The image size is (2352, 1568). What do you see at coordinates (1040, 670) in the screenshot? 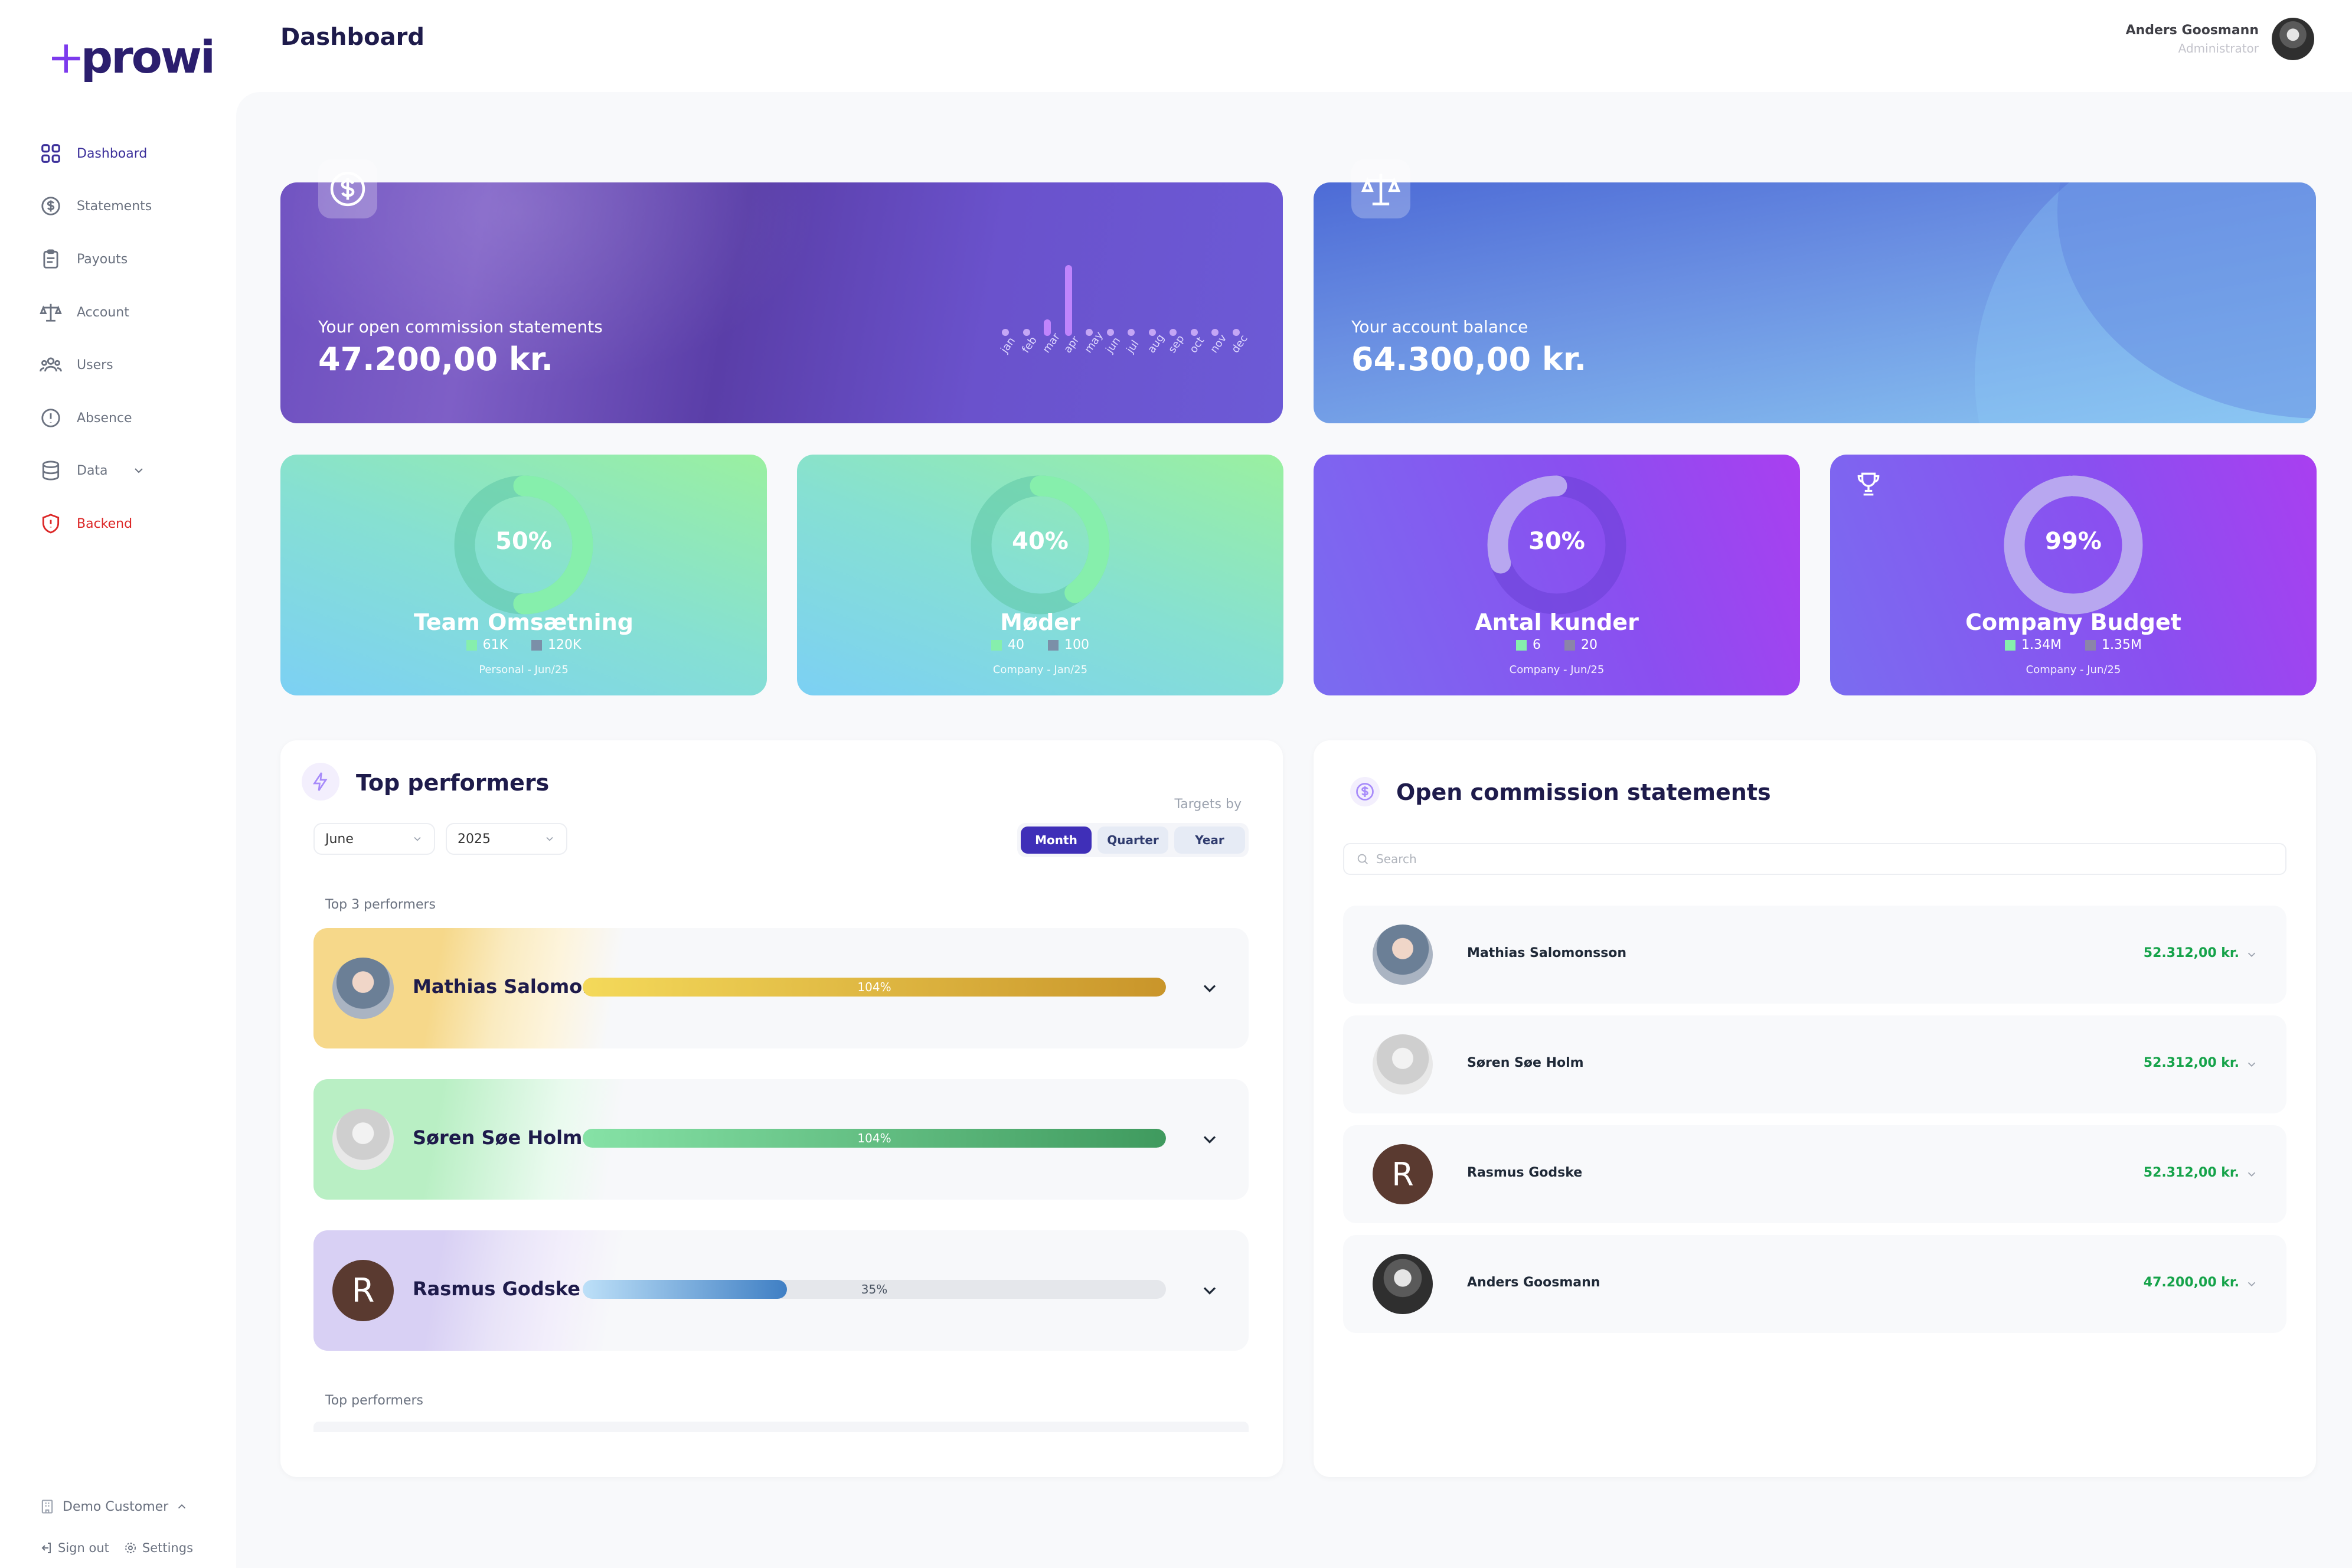
I see `stat-subtitle: Company - Jan/25` at bounding box center [1040, 670].